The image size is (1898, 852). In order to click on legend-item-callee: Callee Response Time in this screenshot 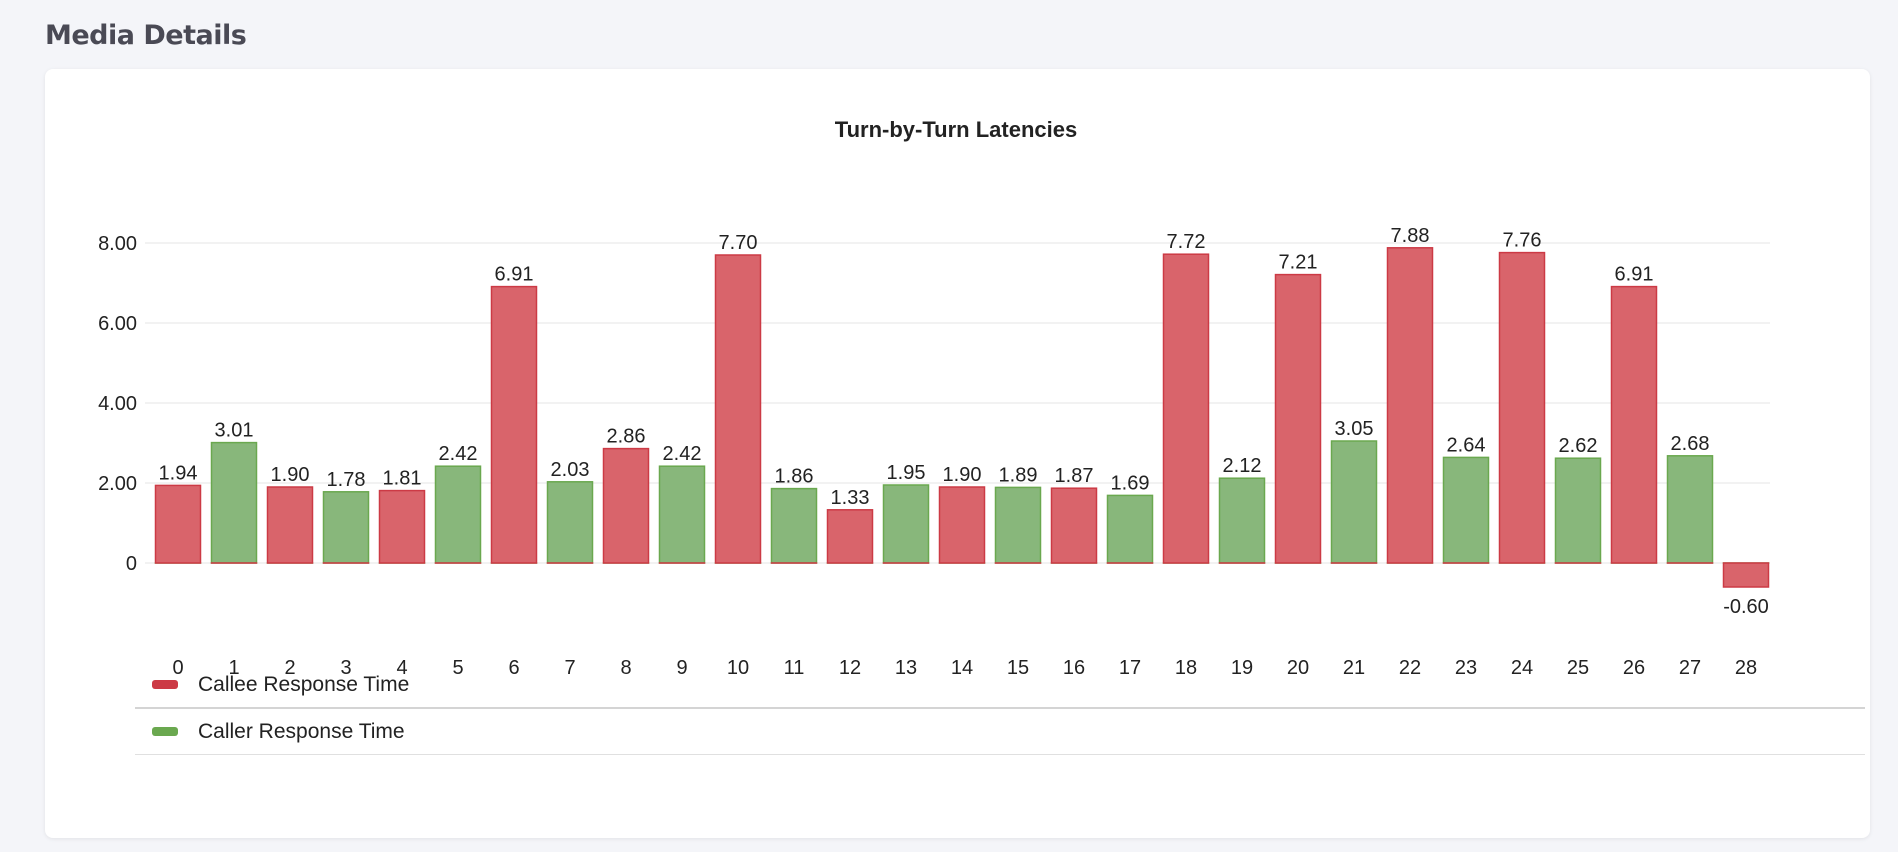, I will do `click(1000, 685)`.